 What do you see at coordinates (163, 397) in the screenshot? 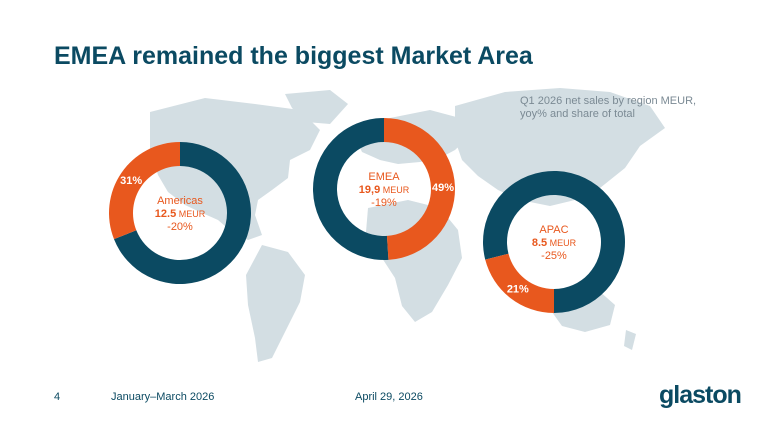
I see `footer-period: January–March 2026` at bounding box center [163, 397].